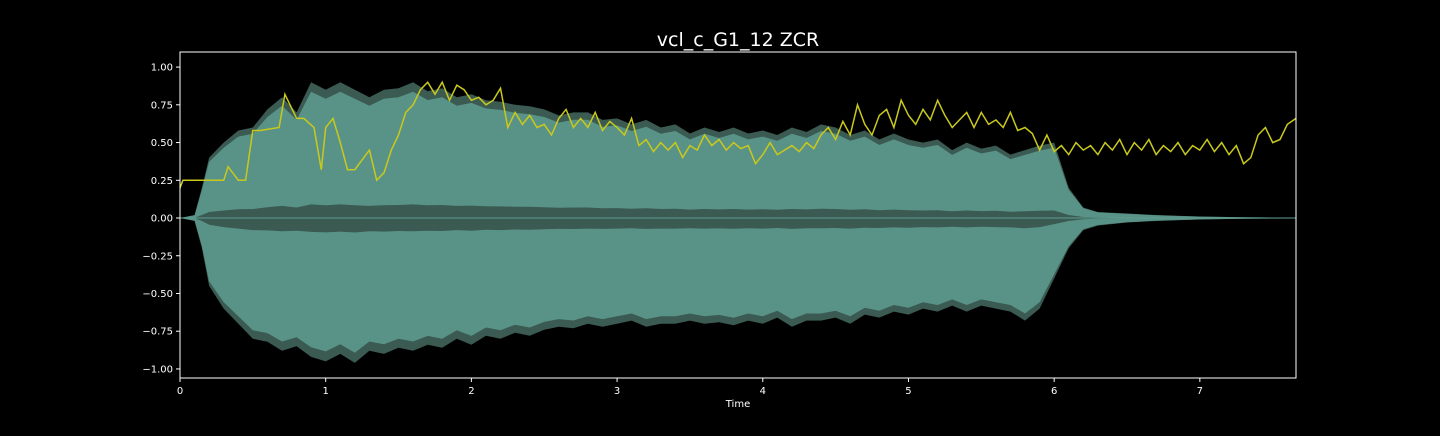 This screenshot has height=436, width=1440. Describe the element at coordinates (162, 68) in the screenshot. I see `y-tick-label: 1.00` at that location.